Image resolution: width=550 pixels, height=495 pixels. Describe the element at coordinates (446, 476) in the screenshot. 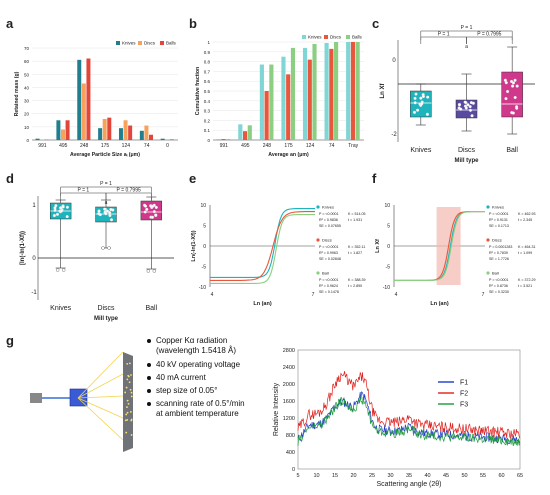

I see `g-xtick: 45` at that location.